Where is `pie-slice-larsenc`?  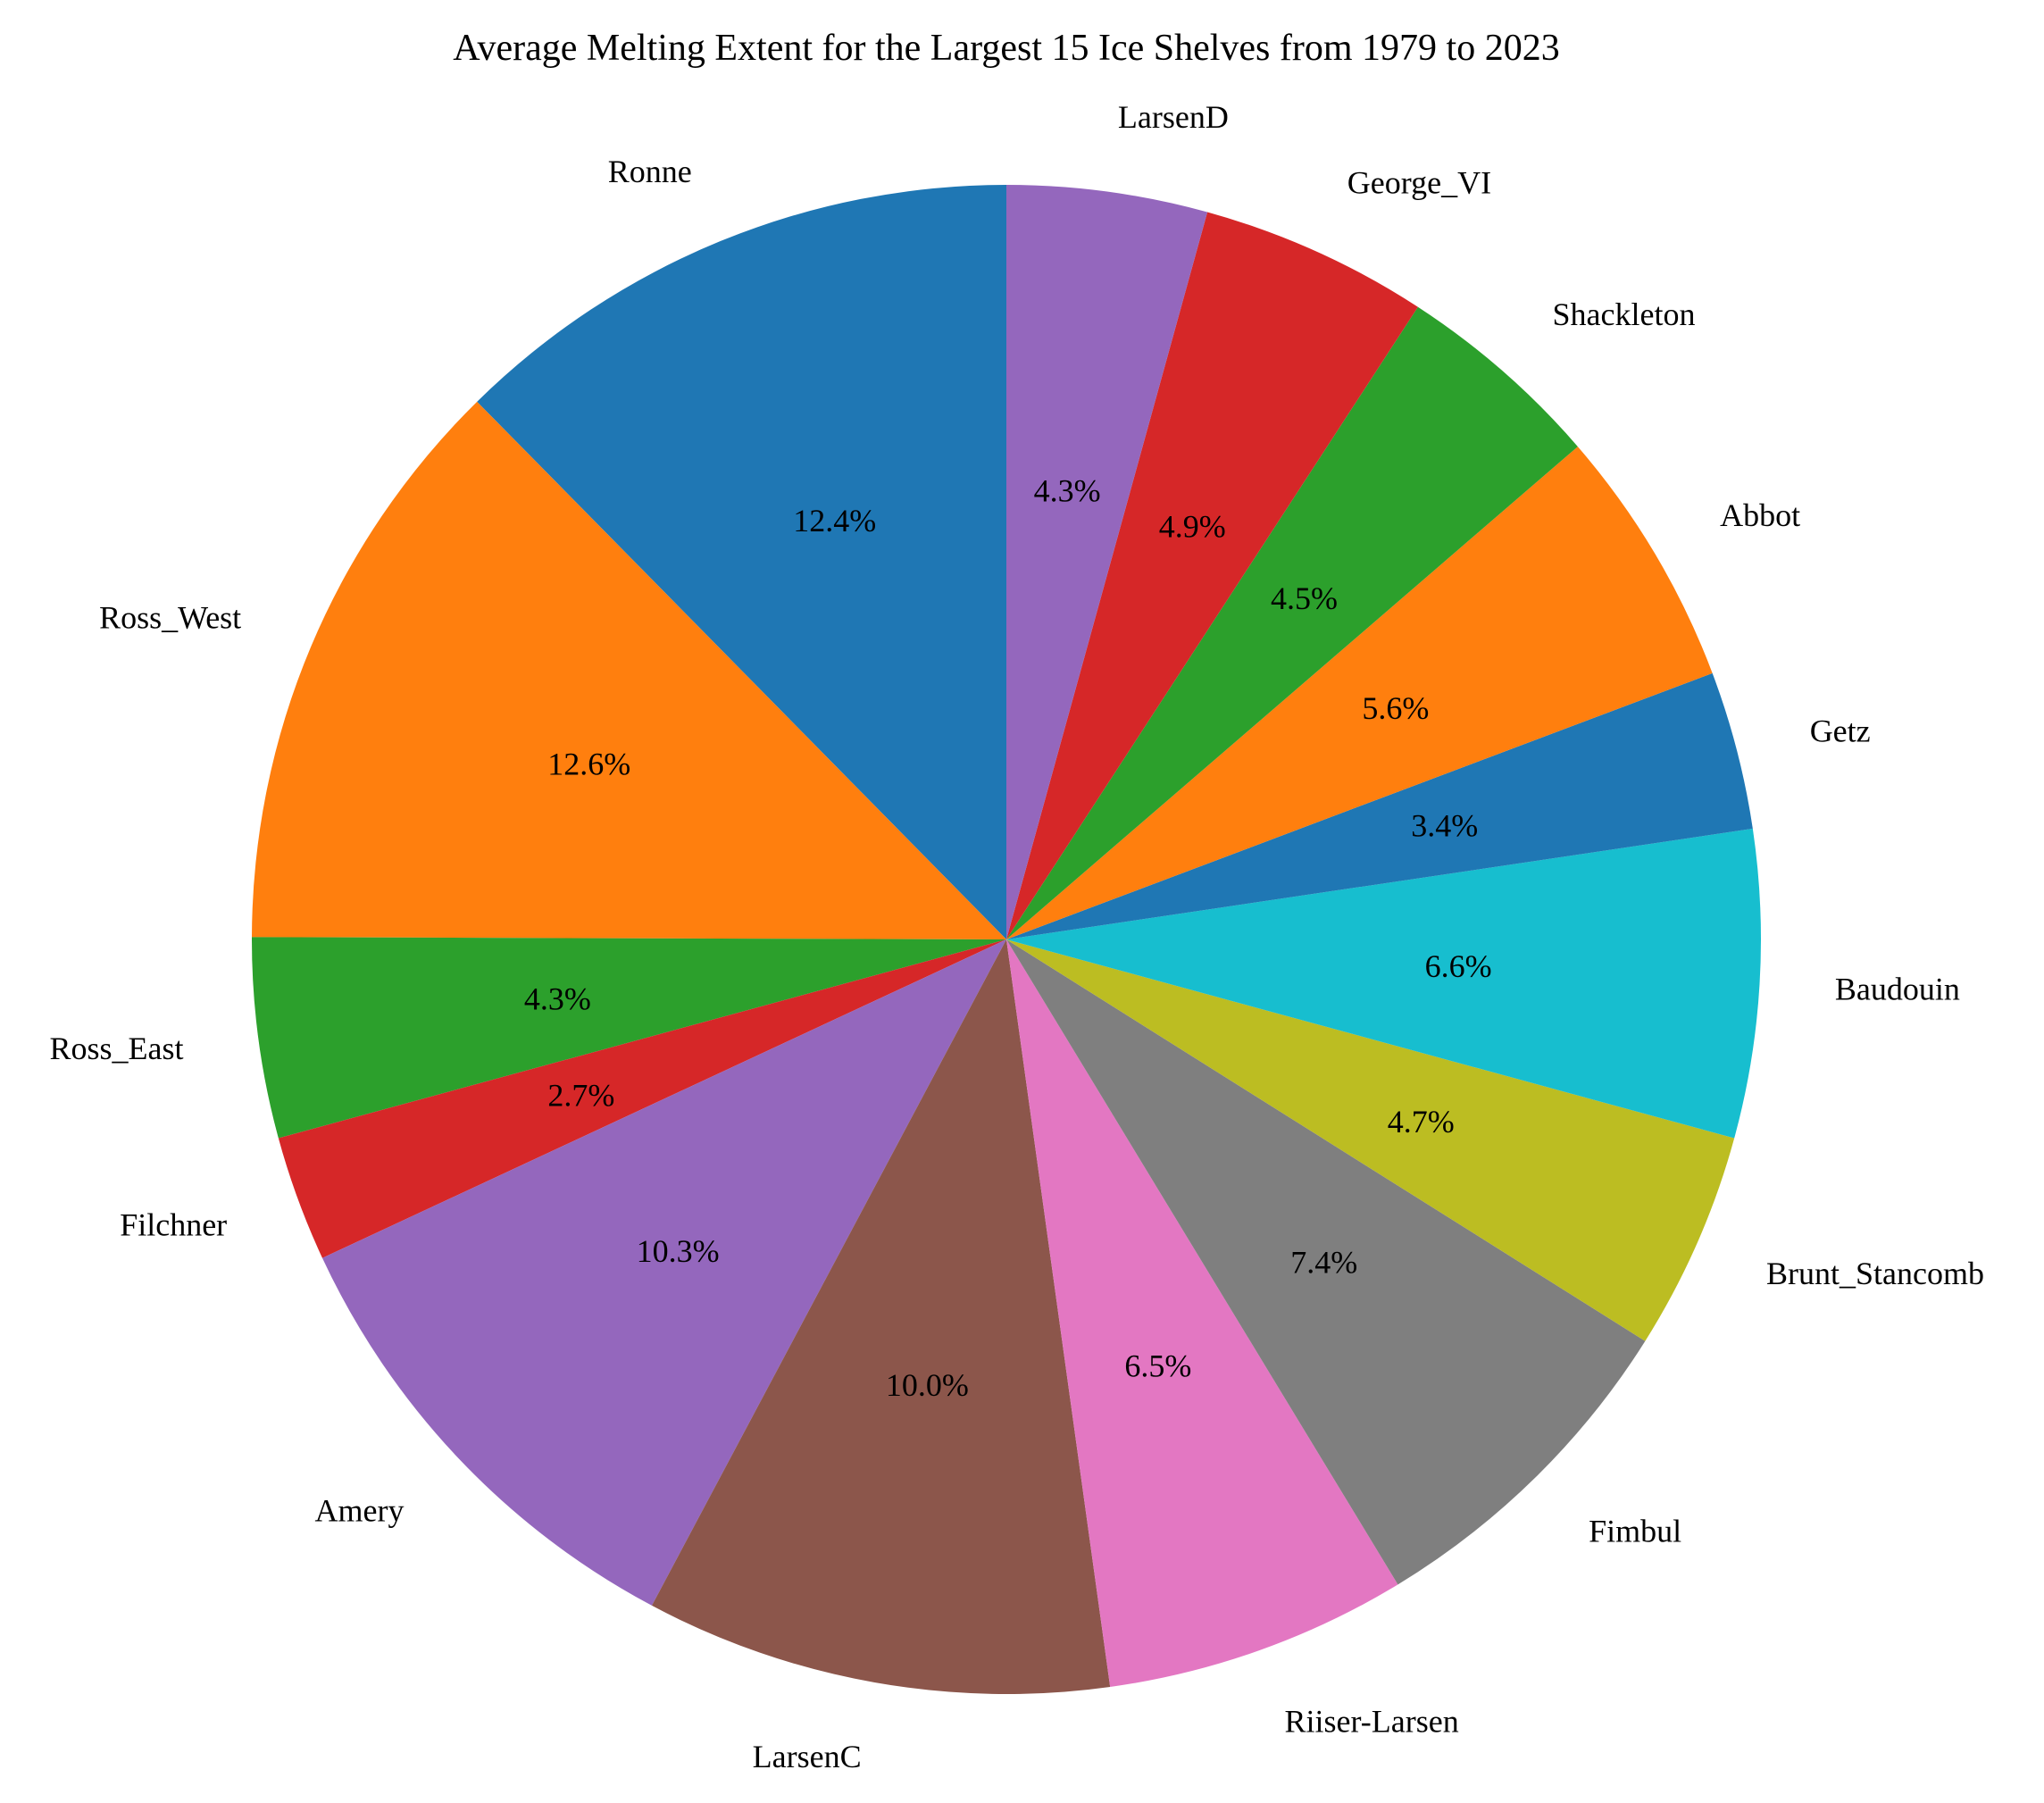 pie-slice-larsenc is located at coordinates (881, 1316).